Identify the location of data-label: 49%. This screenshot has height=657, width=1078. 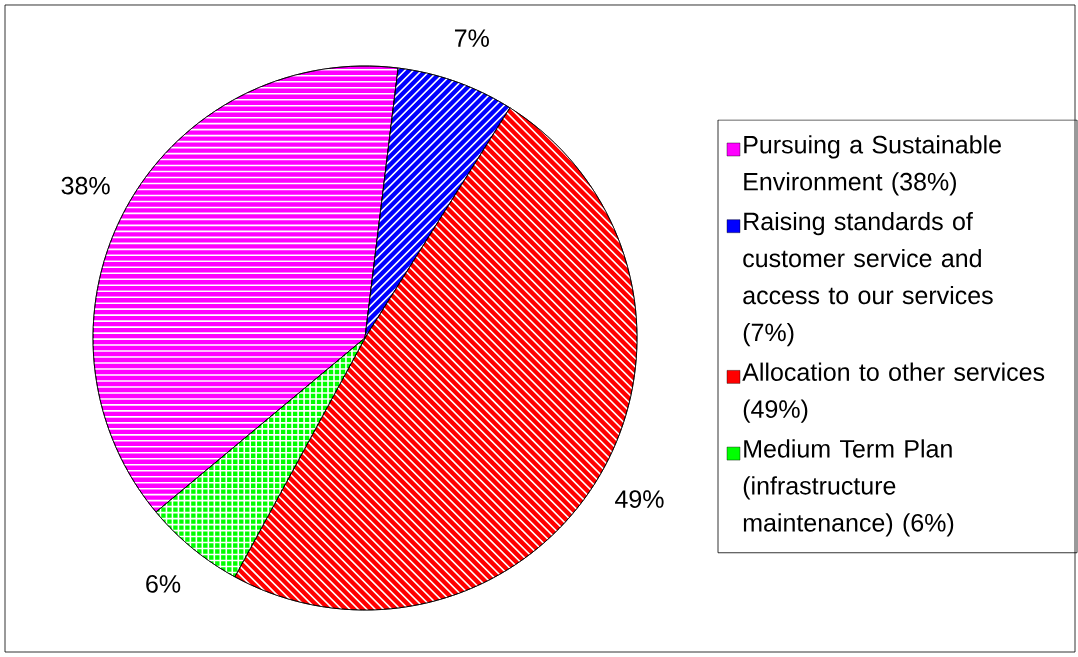
(639, 499).